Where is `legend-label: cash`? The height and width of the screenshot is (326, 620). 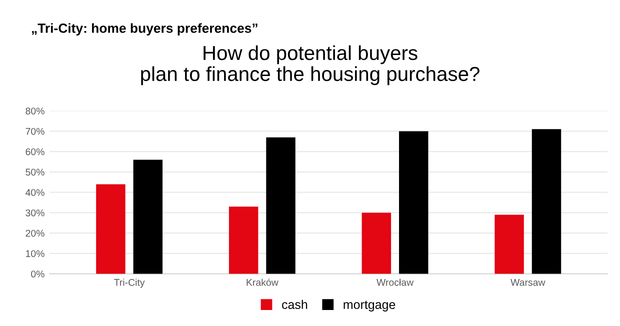 legend-label: cash is located at coordinates (295, 305).